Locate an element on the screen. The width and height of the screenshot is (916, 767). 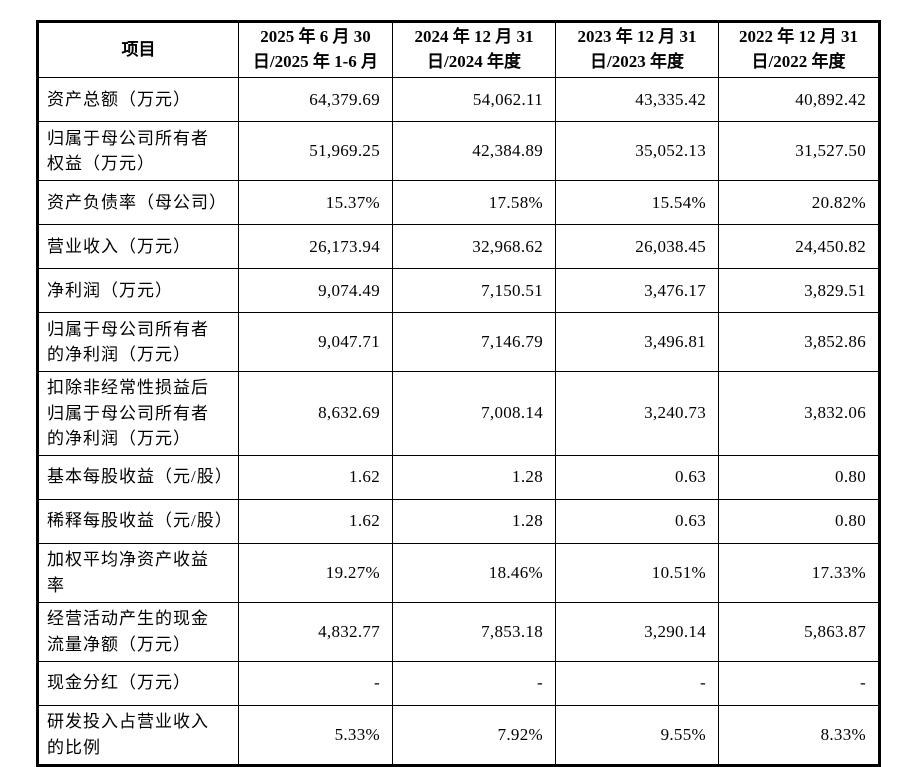
row-label: 现金分红（万元） is located at coordinates (138, 683).